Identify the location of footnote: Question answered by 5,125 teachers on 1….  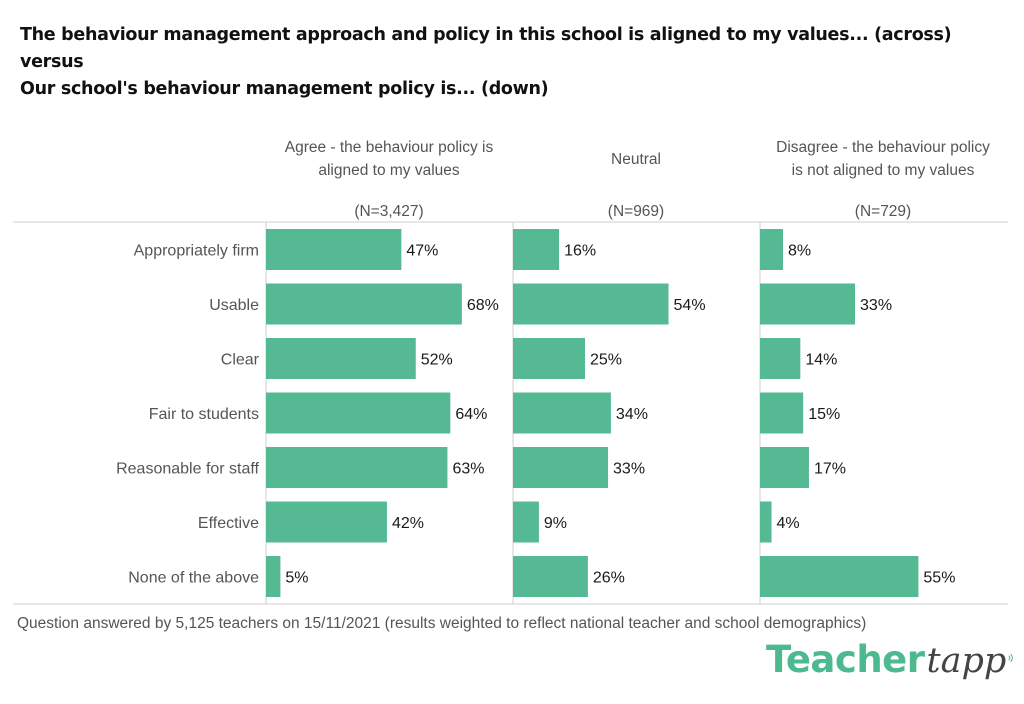
(442, 623).